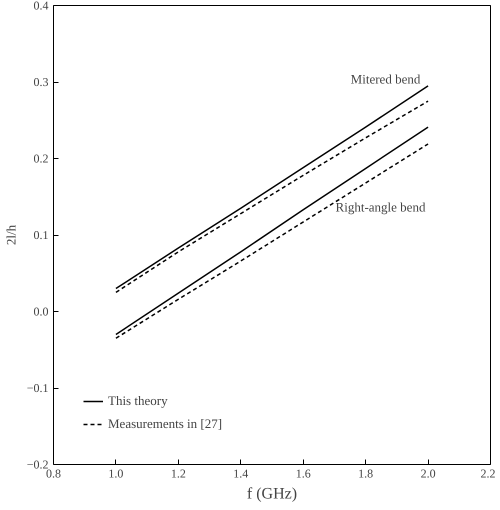 This screenshot has height=510, width=500. Describe the element at coordinates (303, 473) in the screenshot. I see `x-tick-label: 1.6` at that location.